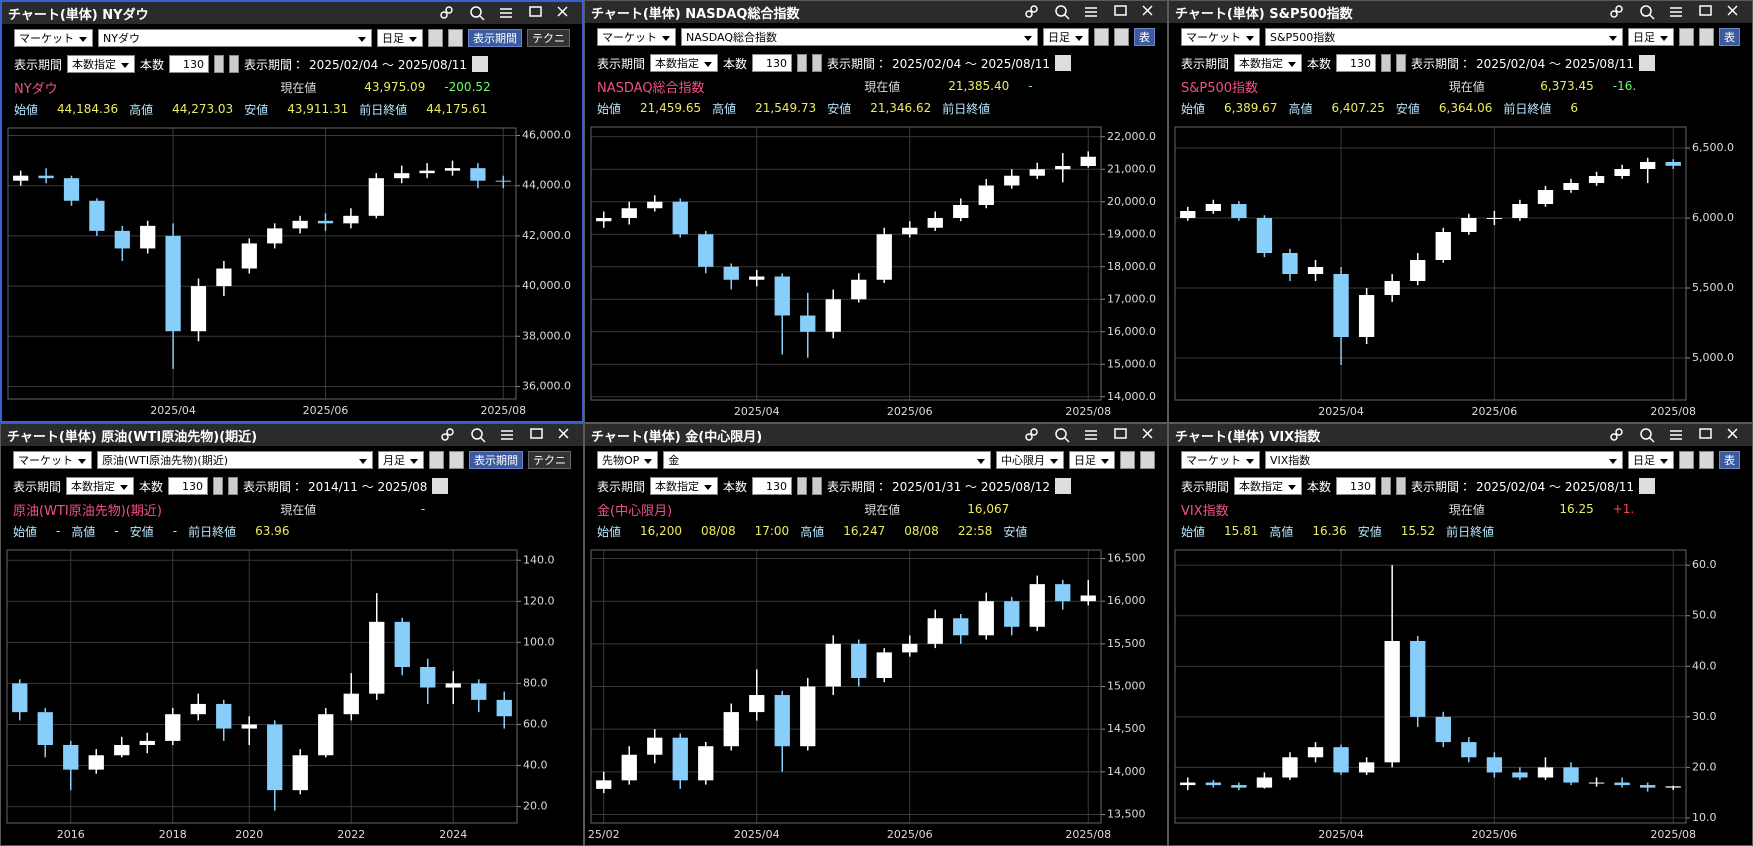 Image resolution: width=1753 pixels, height=846 pixels. I want to click on dropdown: S&P500指数, so click(1444, 37).